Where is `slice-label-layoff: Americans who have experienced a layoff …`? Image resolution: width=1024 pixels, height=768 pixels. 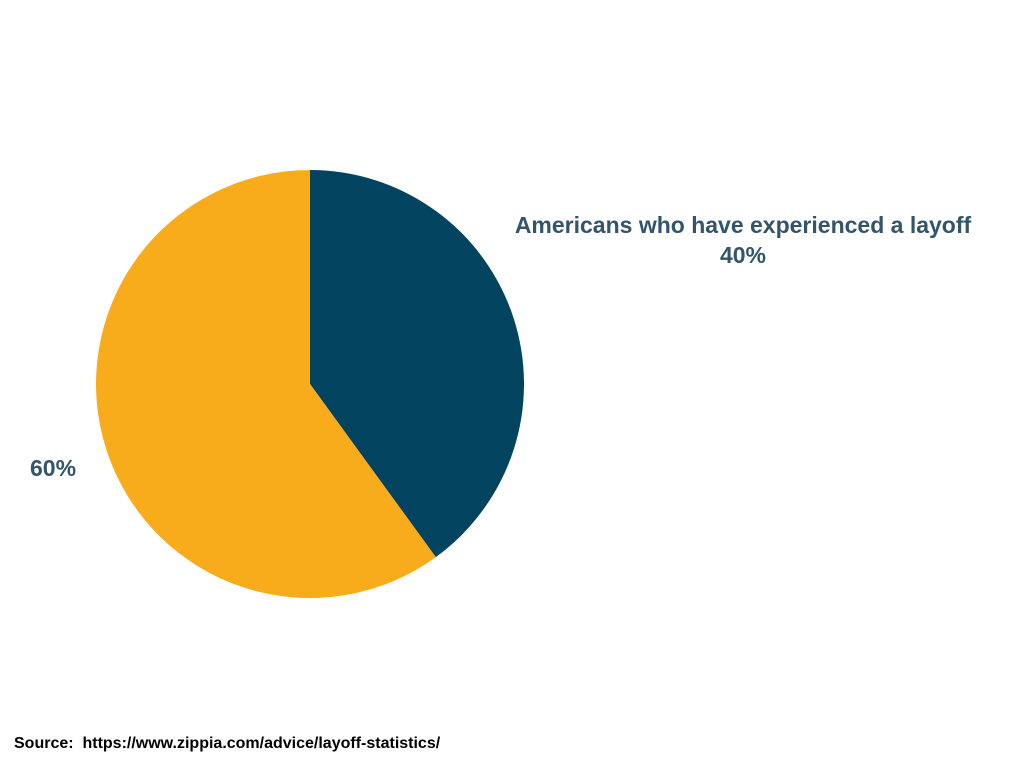 slice-label-layoff: Americans who have experienced a layoff … is located at coordinates (743, 240).